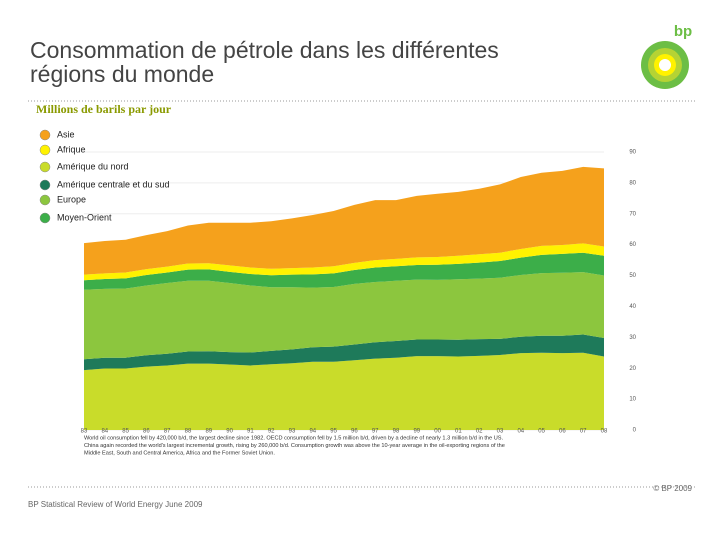  I want to click on y-tick-label: 60, so click(632, 245).